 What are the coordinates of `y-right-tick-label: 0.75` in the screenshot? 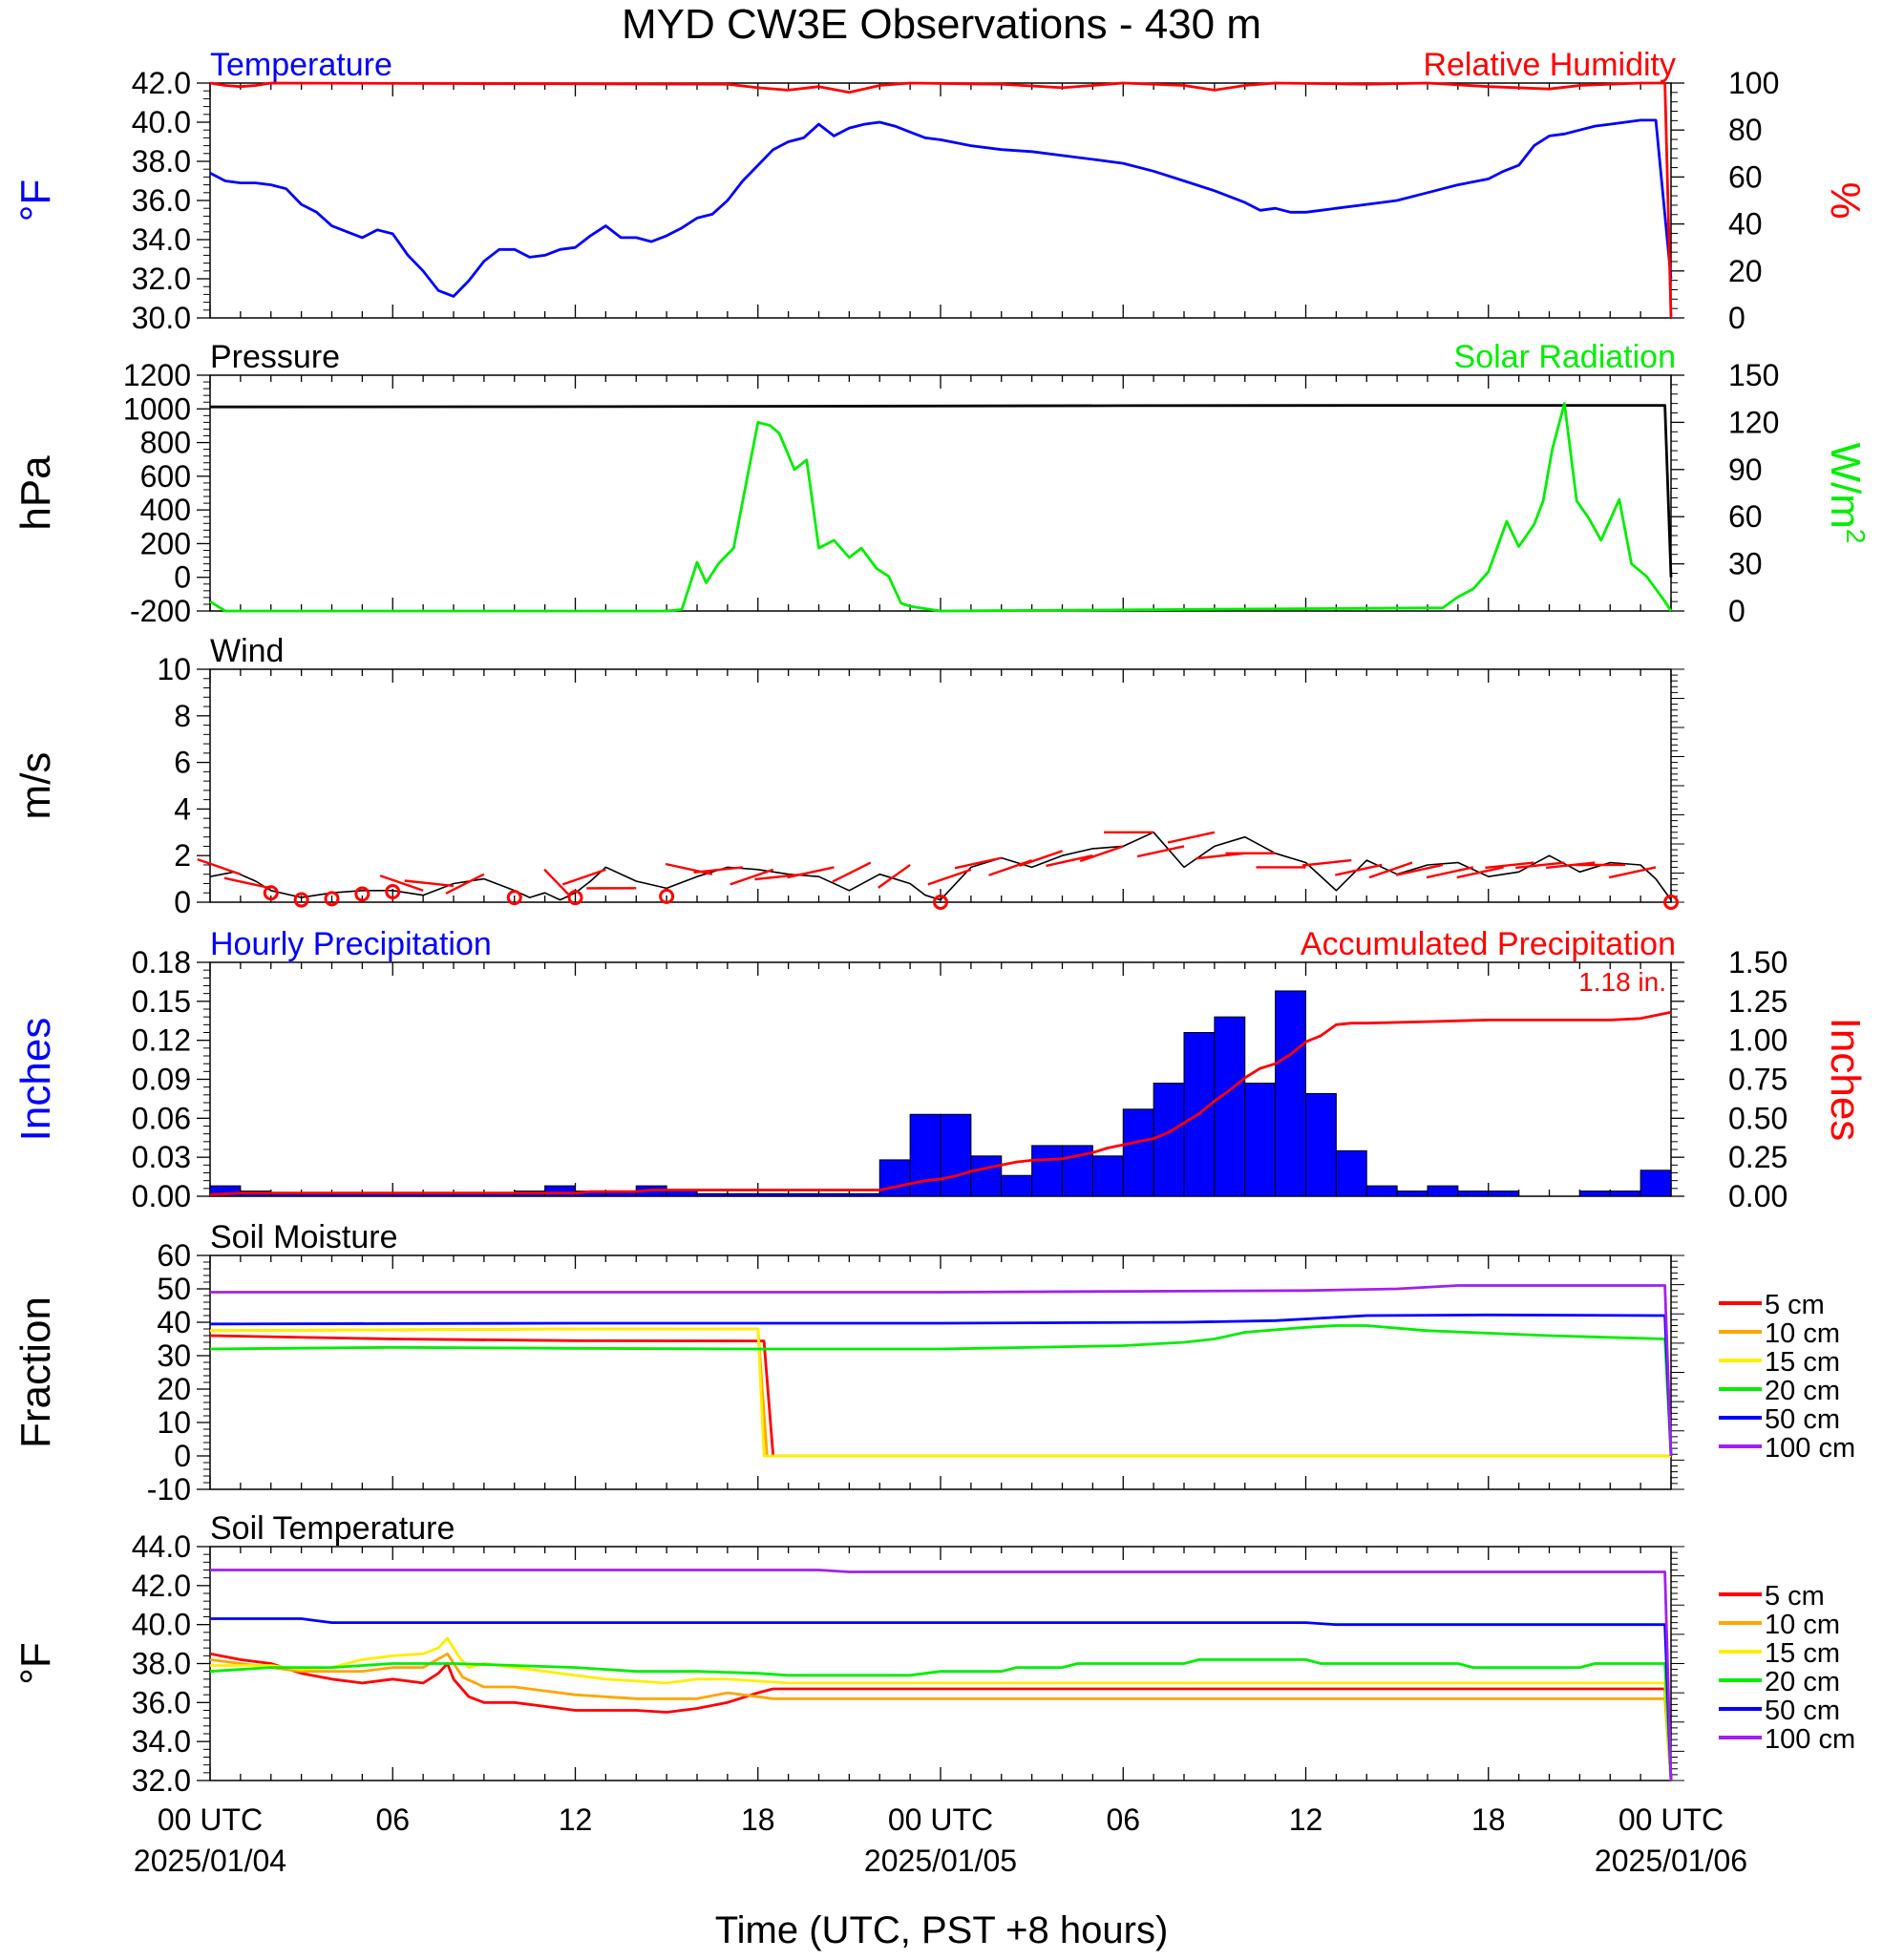 It's located at (1758, 1080).